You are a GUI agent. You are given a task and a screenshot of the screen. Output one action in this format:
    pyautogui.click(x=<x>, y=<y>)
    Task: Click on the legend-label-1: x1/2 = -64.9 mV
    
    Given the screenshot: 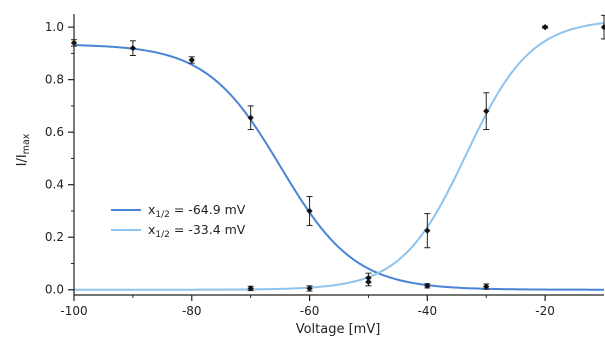 What is the action you would take?
    pyautogui.click(x=197, y=211)
    